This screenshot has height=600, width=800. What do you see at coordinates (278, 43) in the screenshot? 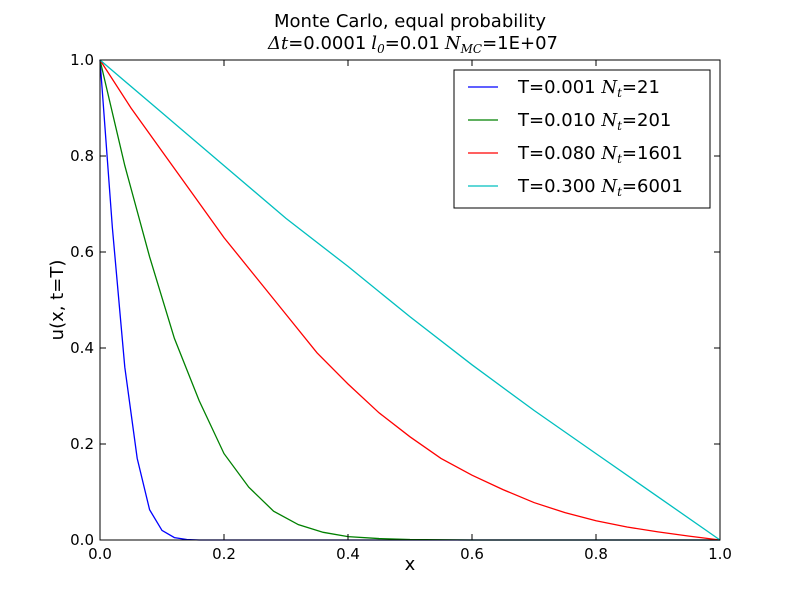
I see `subtitle-dt-symbol: Δt` at bounding box center [278, 43].